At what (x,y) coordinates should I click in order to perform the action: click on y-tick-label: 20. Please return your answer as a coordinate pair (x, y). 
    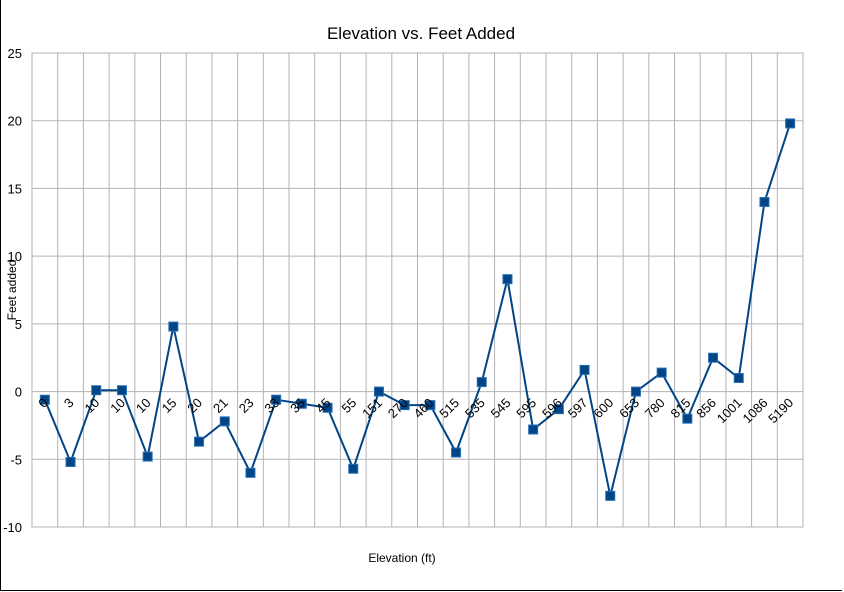
    Looking at the image, I should click on (15, 121).